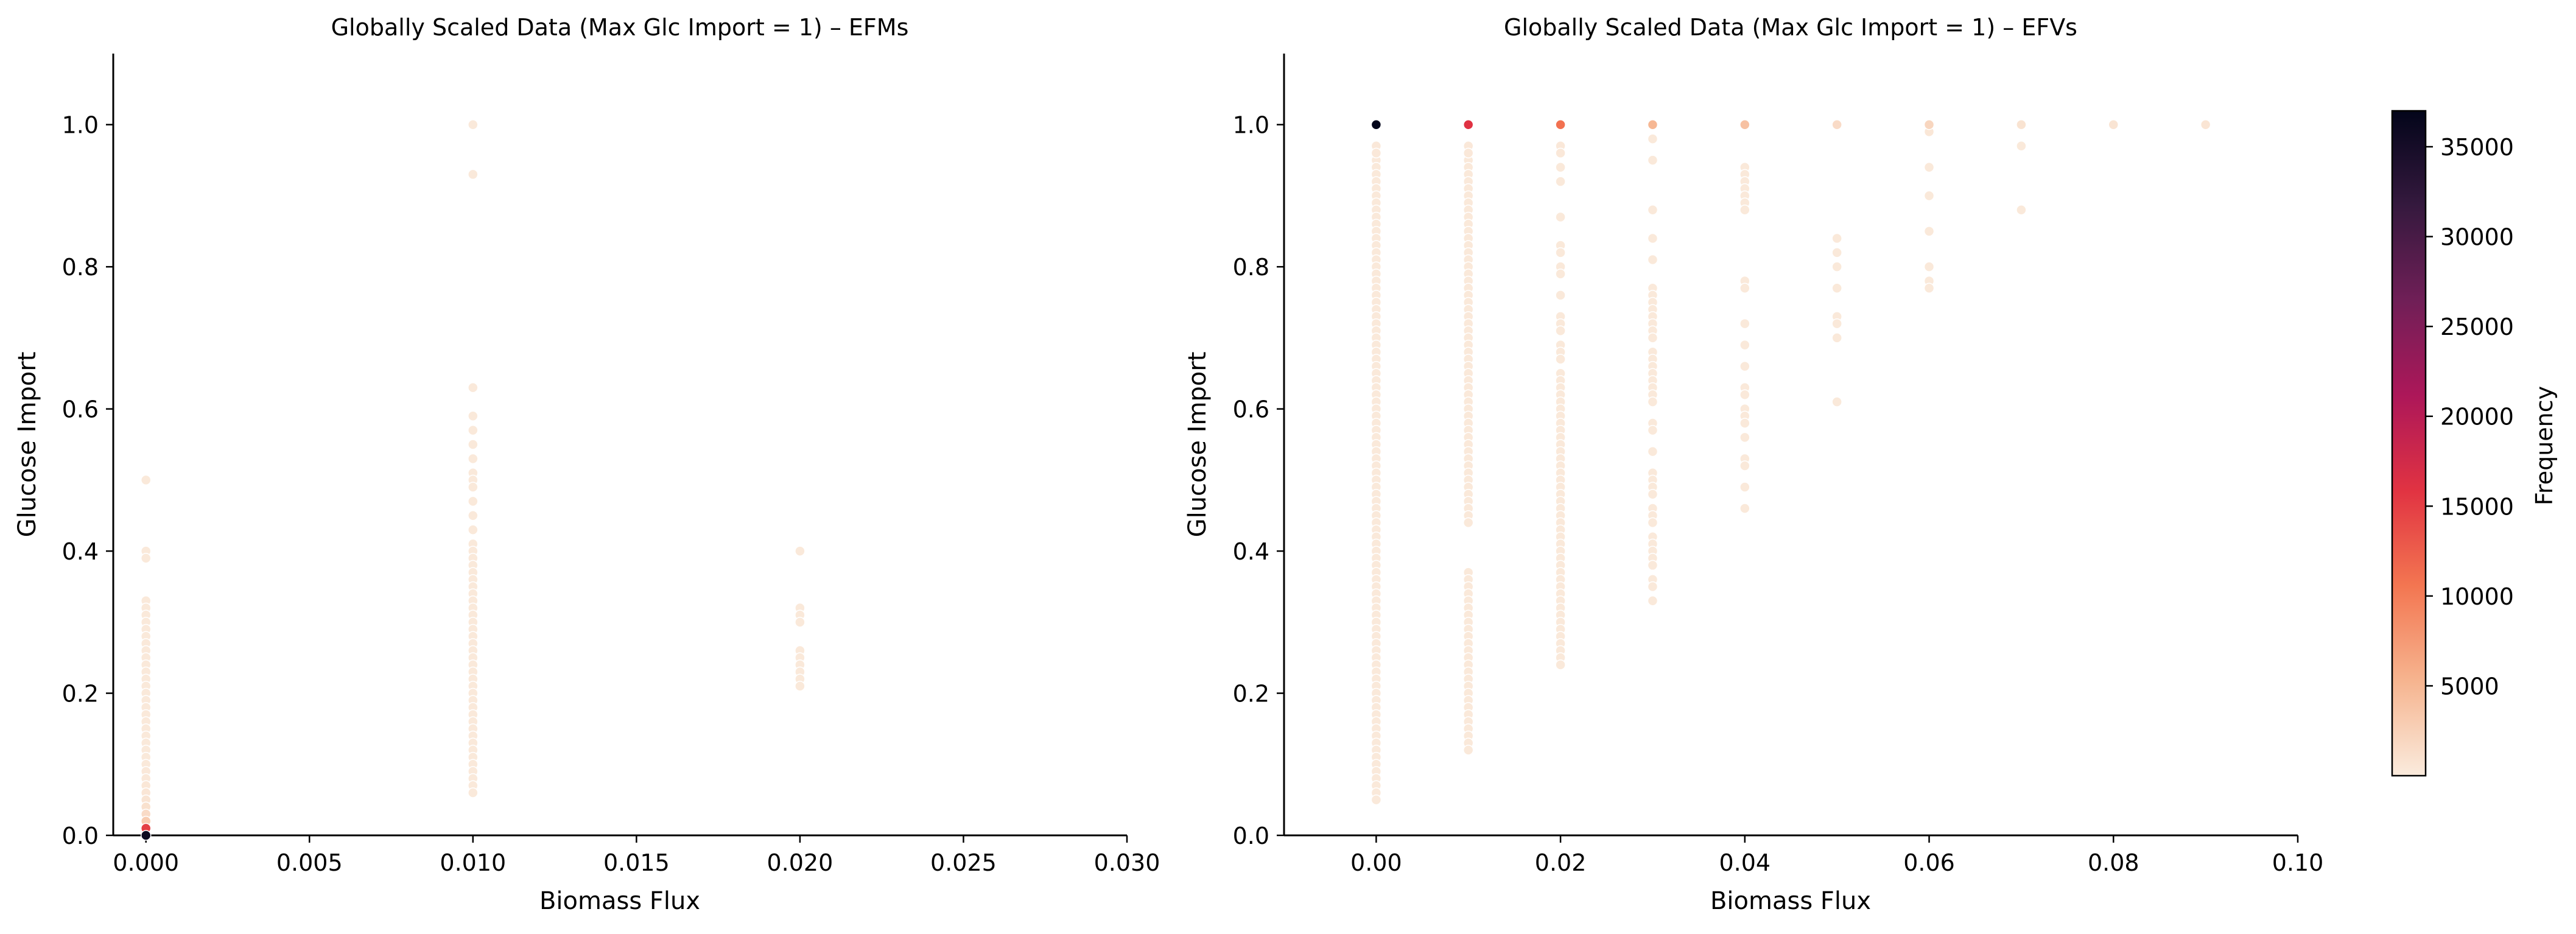 Image resolution: width=2576 pixels, height=934 pixels. I want to click on colorbar-label: Frequency, so click(2544, 445).